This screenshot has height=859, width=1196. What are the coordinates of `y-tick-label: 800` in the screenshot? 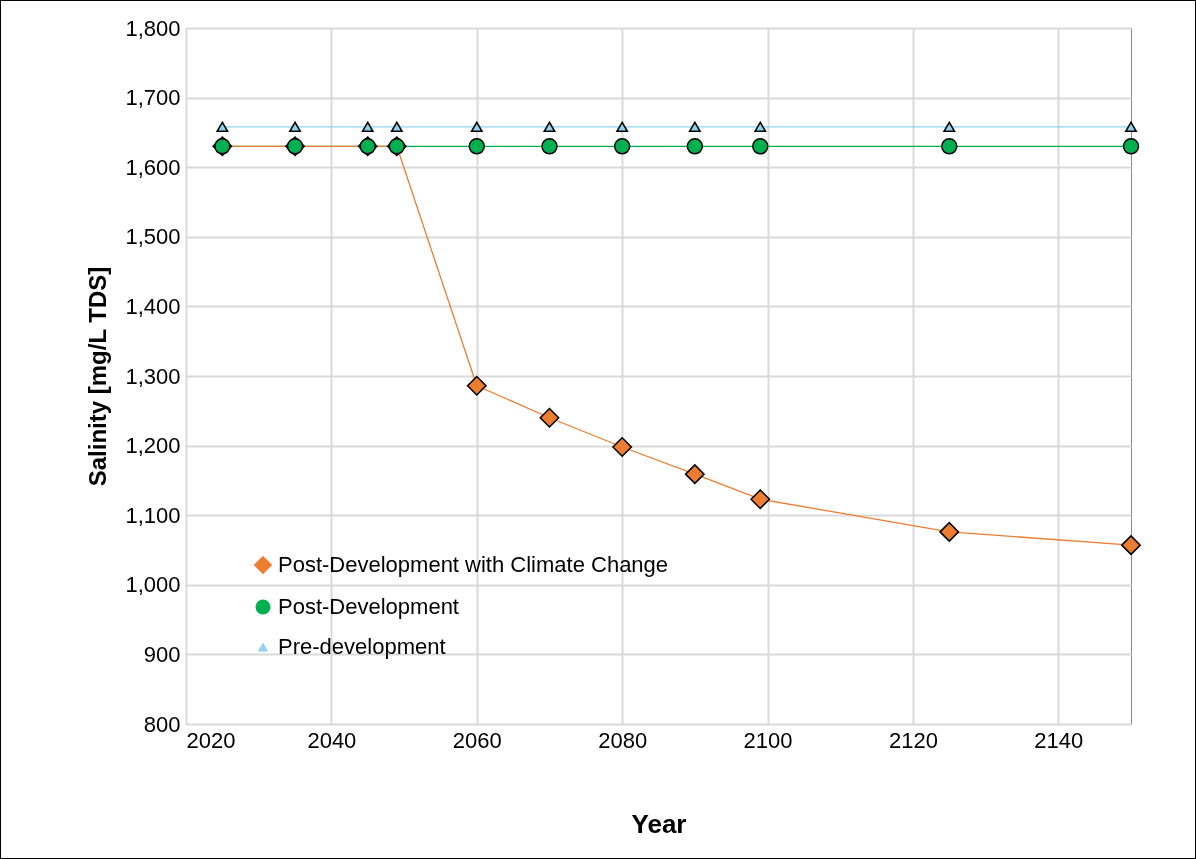 It's located at (162, 724).